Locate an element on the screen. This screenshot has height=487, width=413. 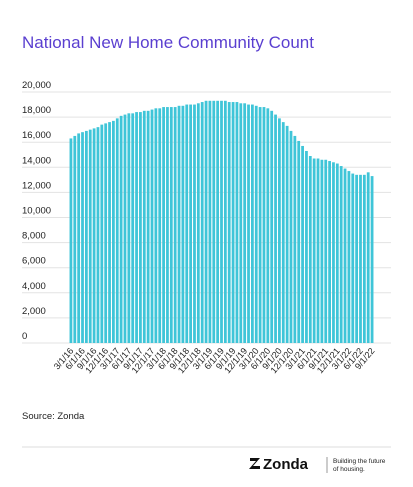
logo-icon is located at coordinates (254, 463).